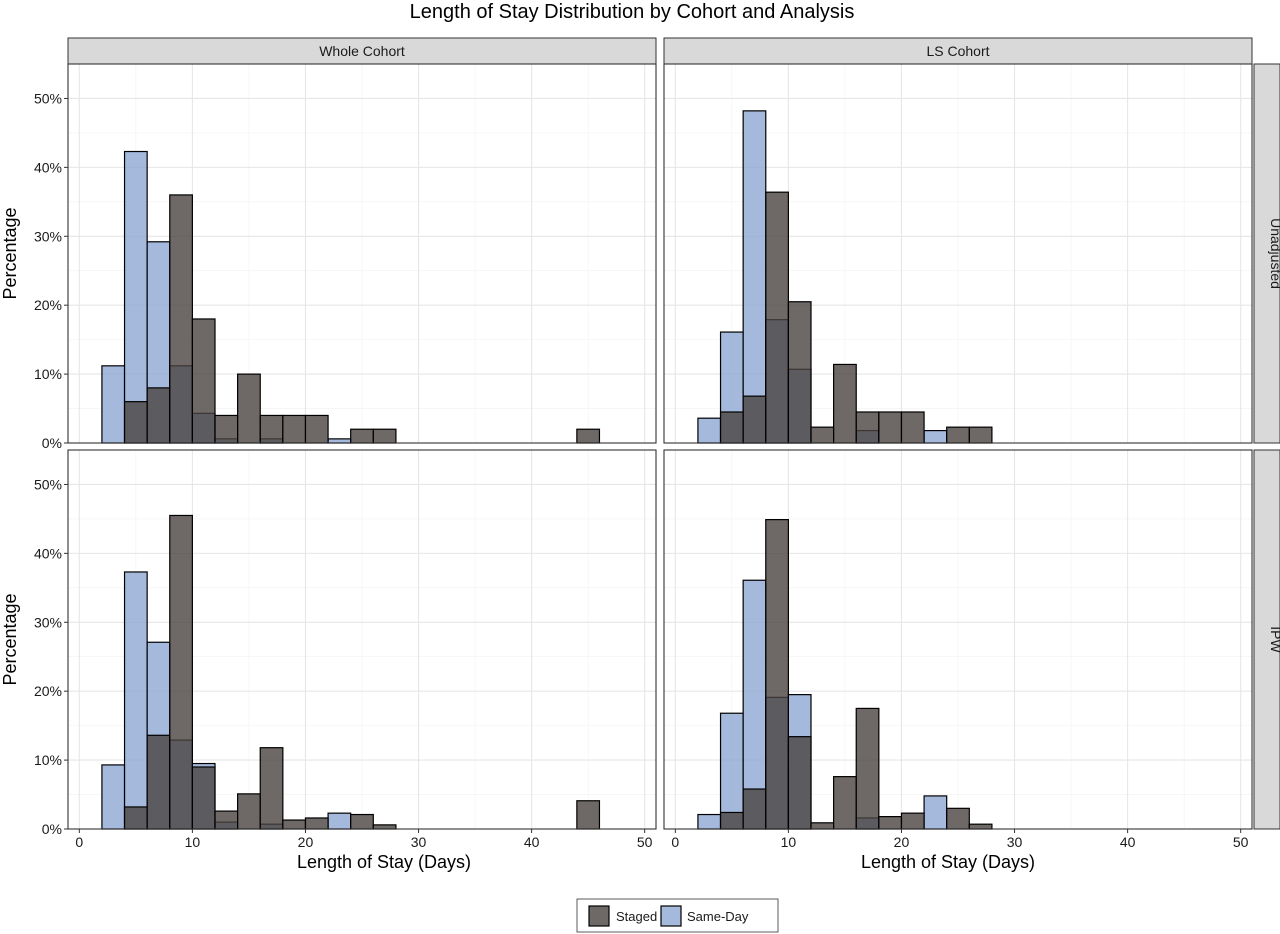 The image size is (1280, 934). I want to click on strip-ipw, so click(1266, 639).